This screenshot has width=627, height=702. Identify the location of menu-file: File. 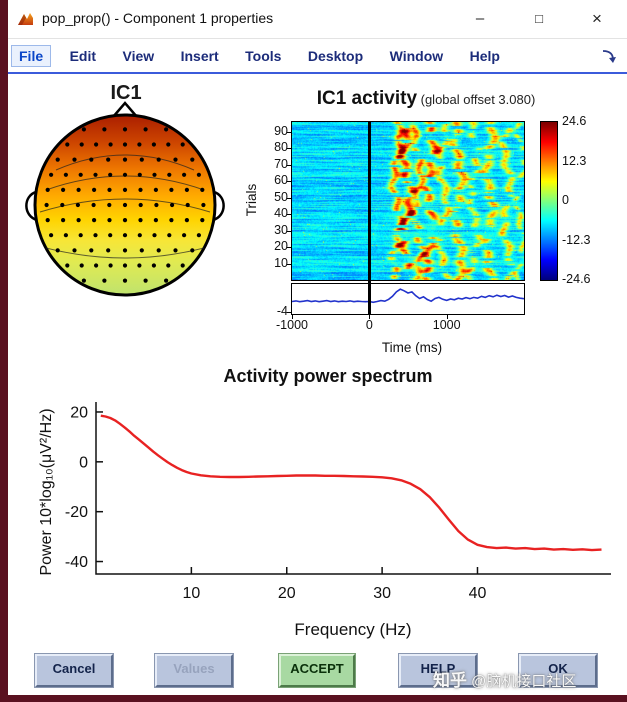
(31, 56).